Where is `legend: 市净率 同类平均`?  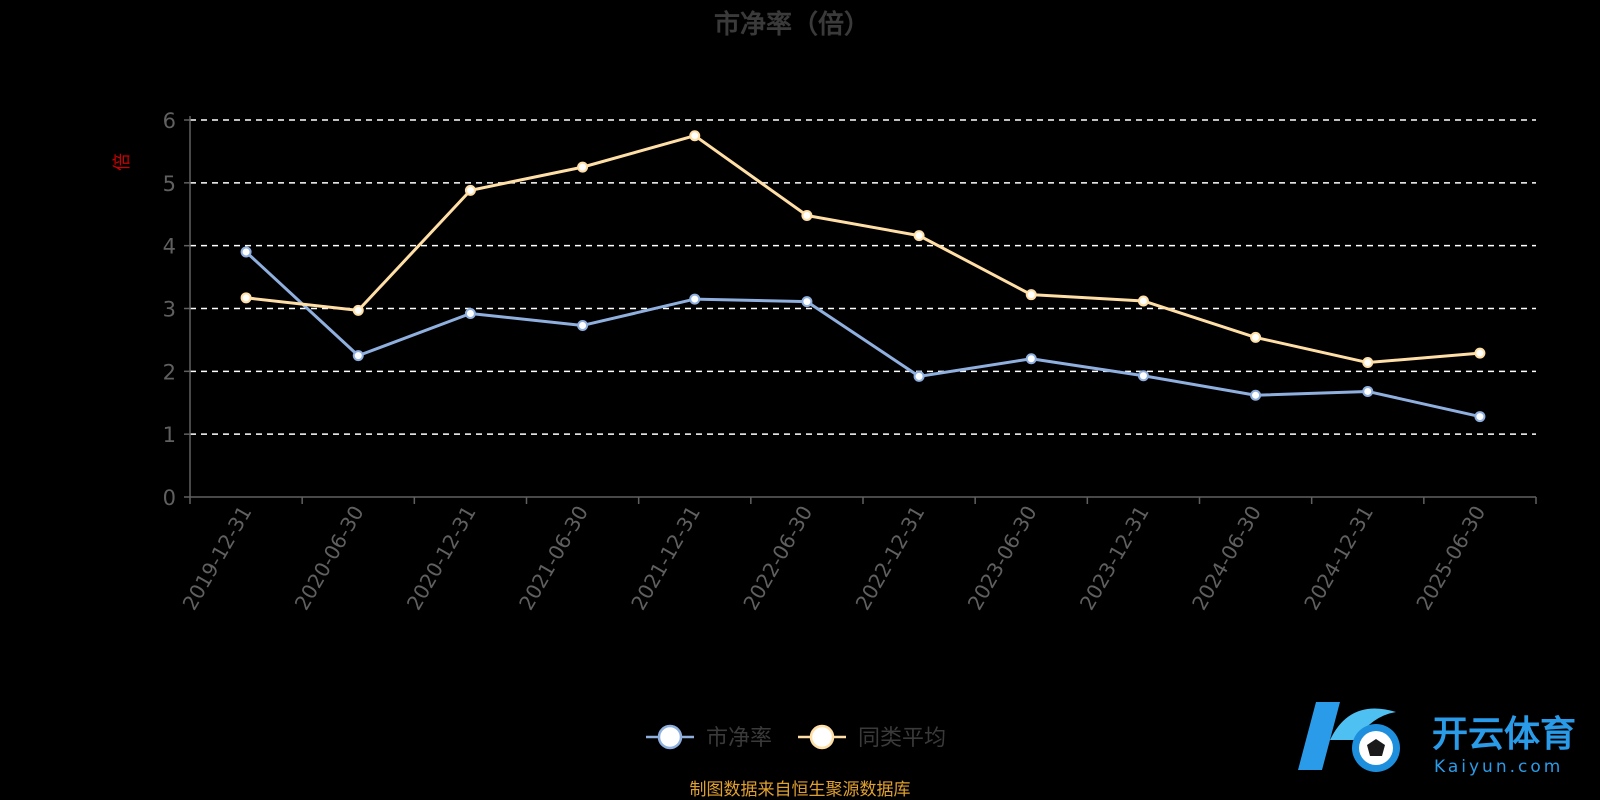 legend: 市净率 同类平均 is located at coordinates (796, 737).